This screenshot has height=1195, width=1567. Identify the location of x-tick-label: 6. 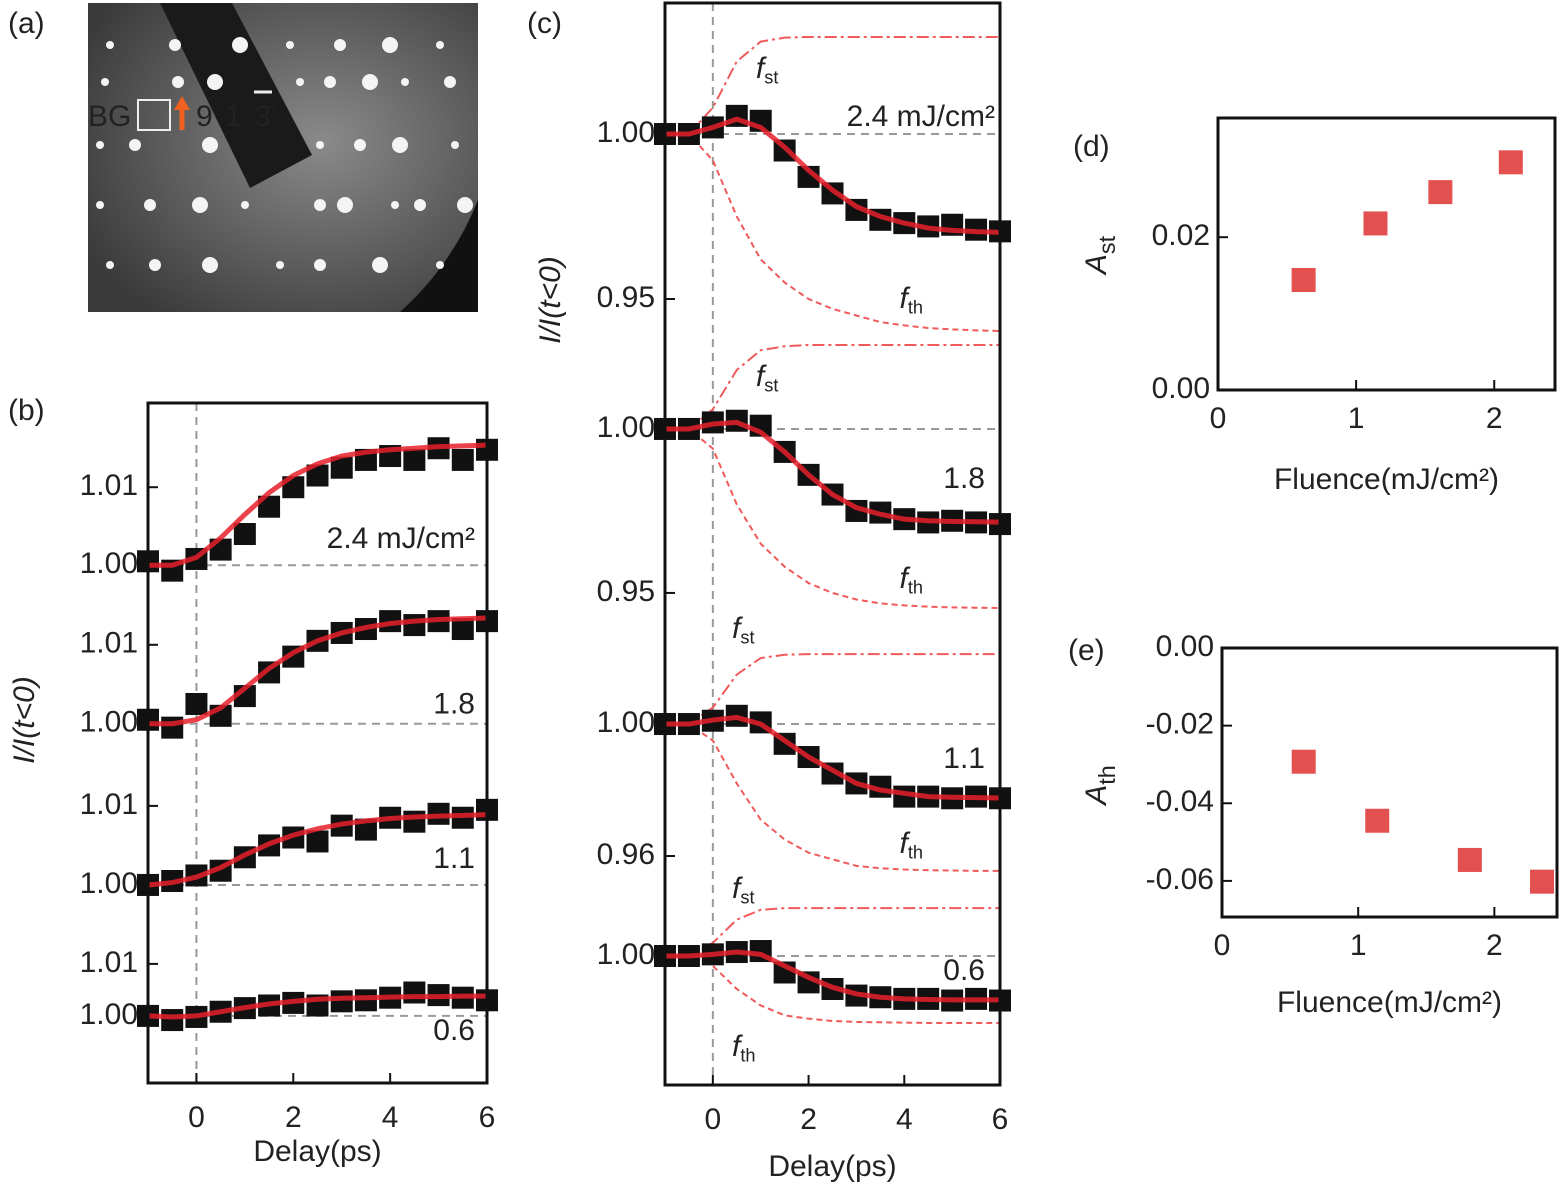
(487, 1117).